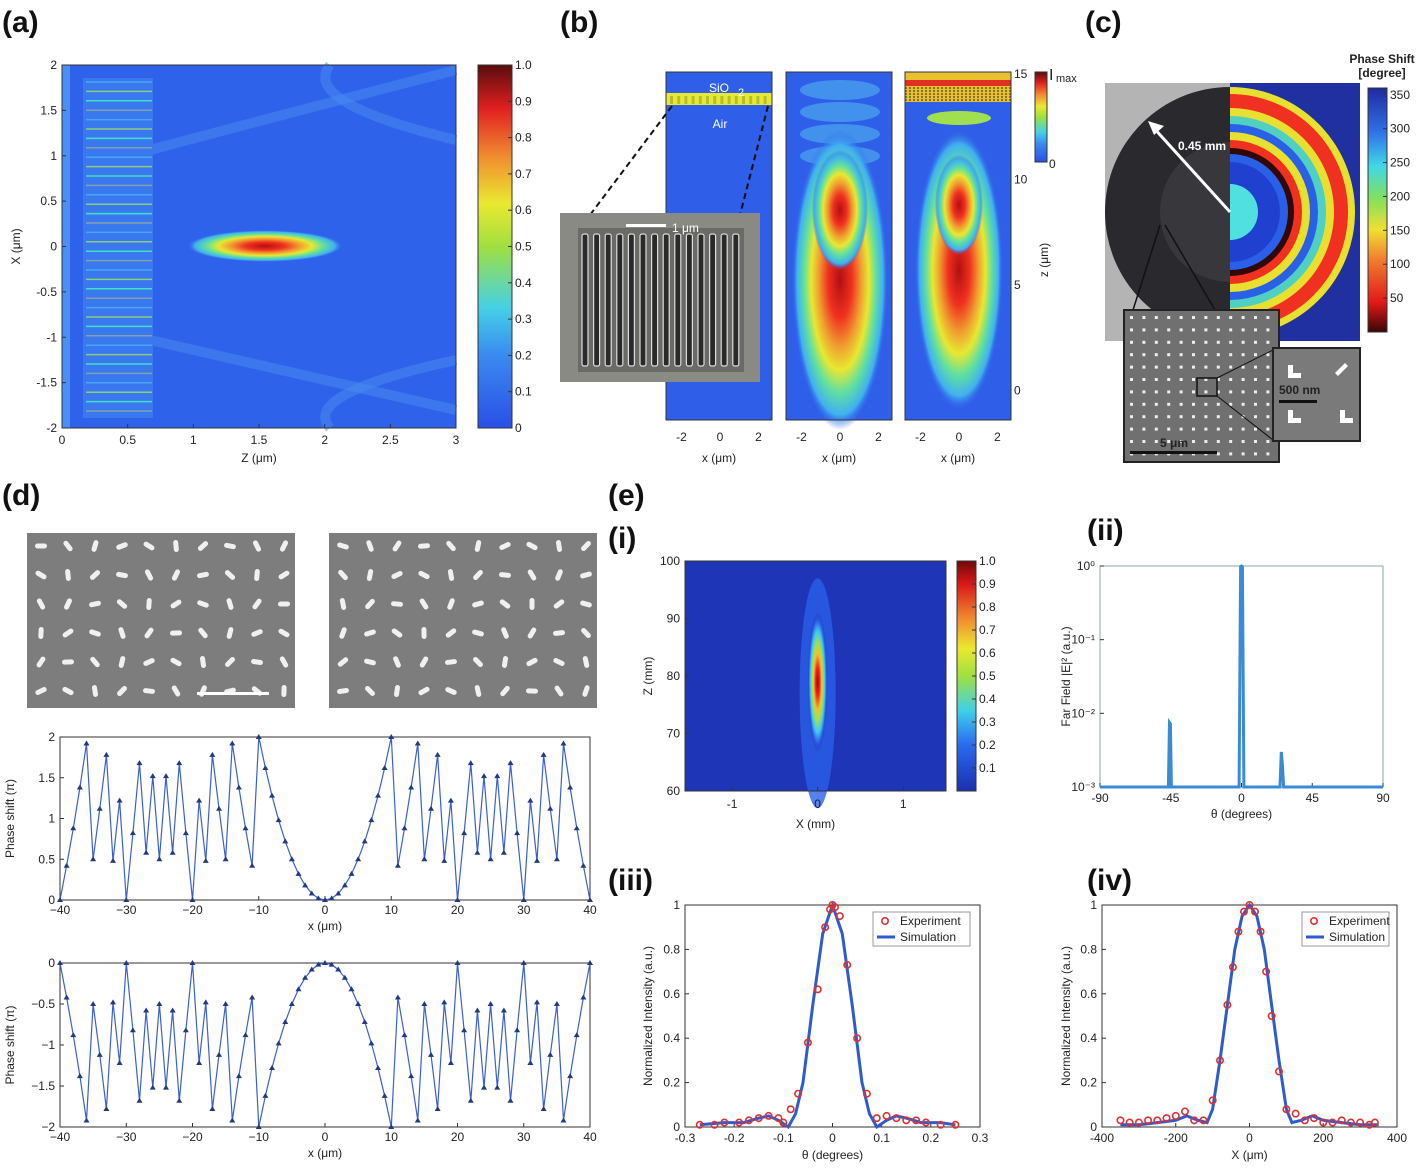  I want to click on y-tick-label: -1, so click(51, 337).